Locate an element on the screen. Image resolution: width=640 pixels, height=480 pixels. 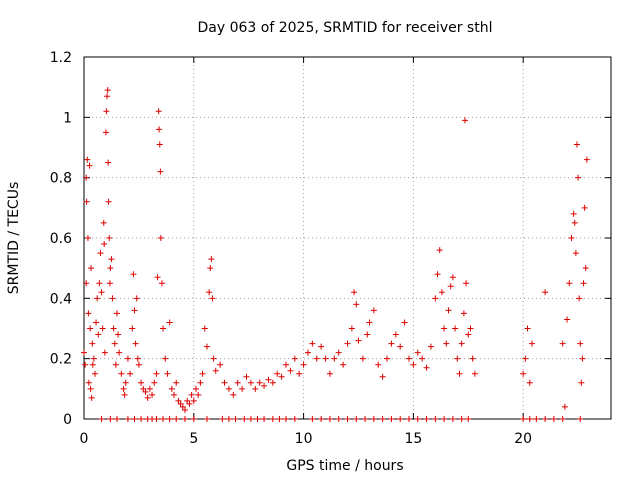
y-axis-label: SRMTID / TECUs is located at coordinates (14, 238).